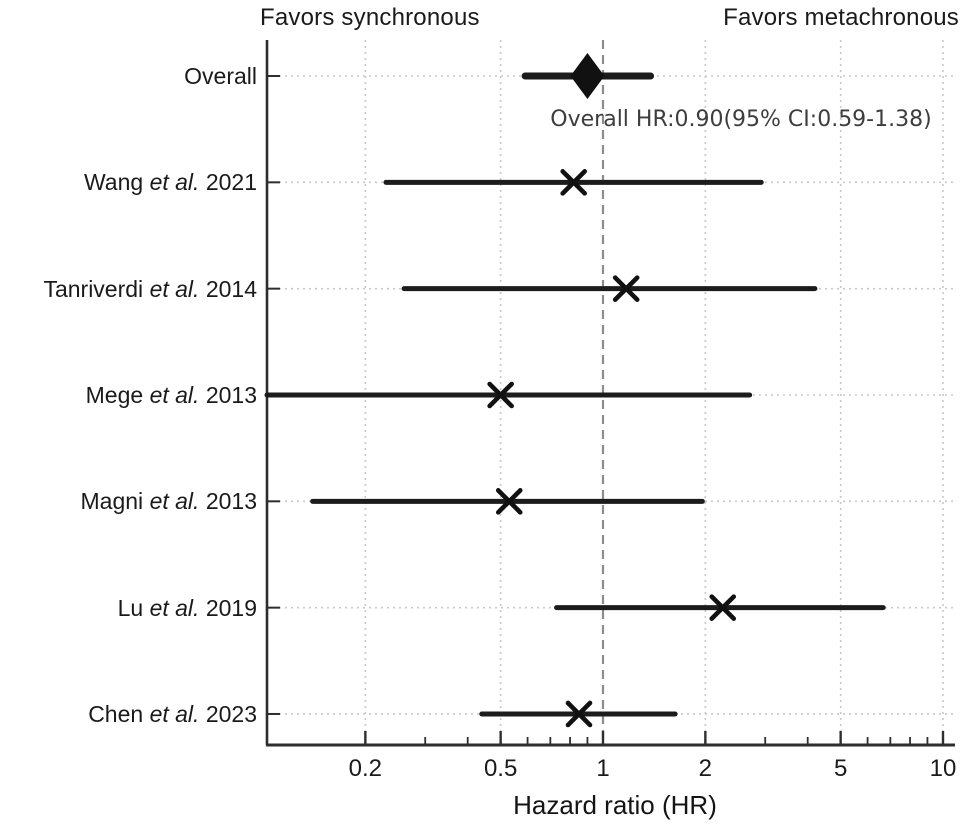 This screenshot has width=969, height=837. What do you see at coordinates (587, 76) in the screenshot?
I see `overall-diamond-marker` at bounding box center [587, 76].